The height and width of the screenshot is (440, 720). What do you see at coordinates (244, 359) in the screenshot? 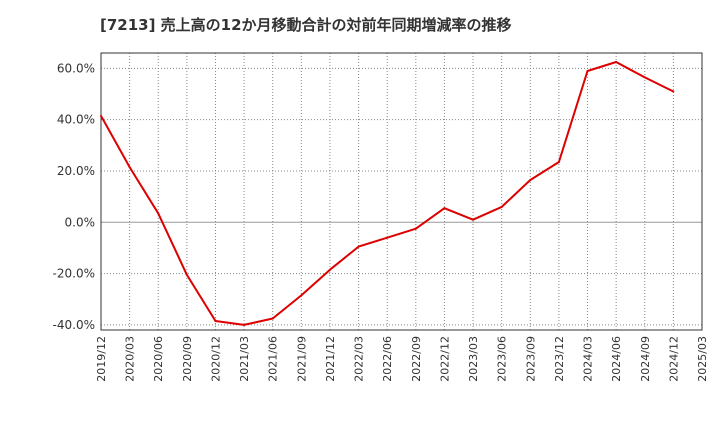
I see `x-tick-label: 2021/03` at bounding box center [244, 359].